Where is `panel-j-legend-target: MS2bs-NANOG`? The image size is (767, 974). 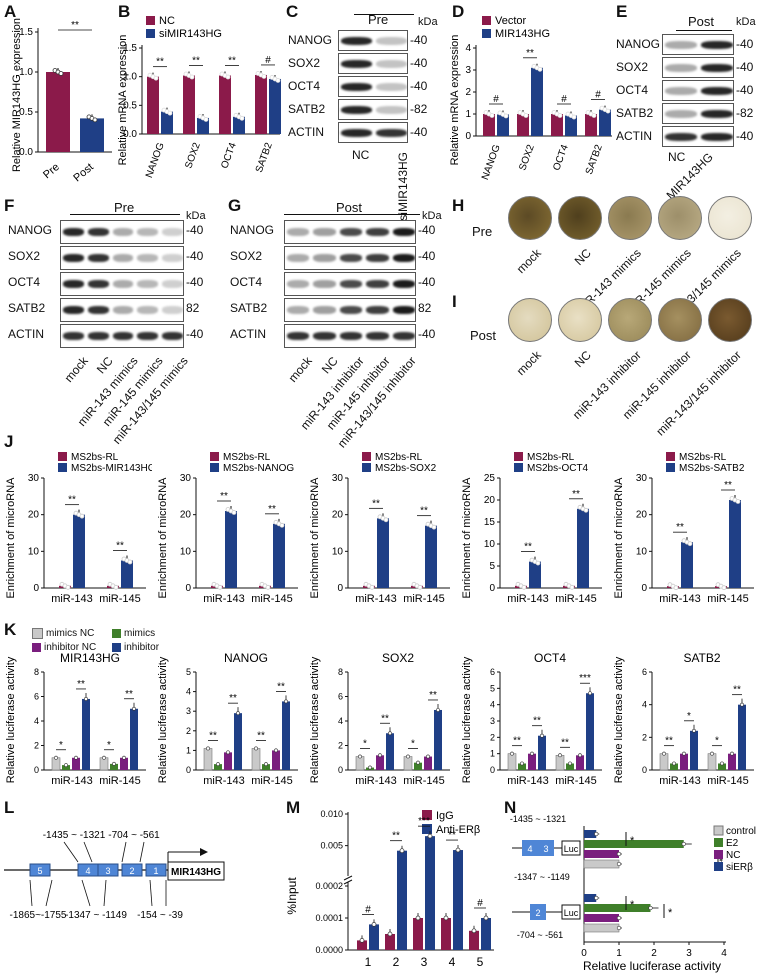 panel-j-legend-target: MS2bs-NANOG is located at coordinates (258, 468).